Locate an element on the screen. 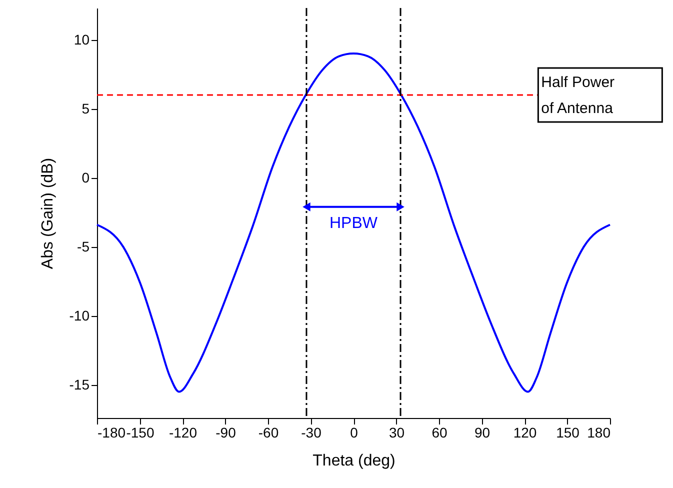 The height and width of the screenshot is (488, 673). x-tick-label: -180 is located at coordinates (112, 432).